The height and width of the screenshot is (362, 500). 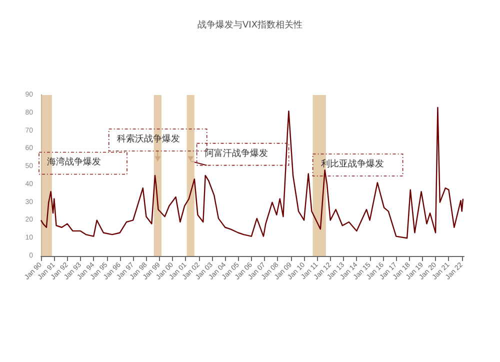 I want to click on band-label: 海湾战争爆发, so click(x=74, y=162).